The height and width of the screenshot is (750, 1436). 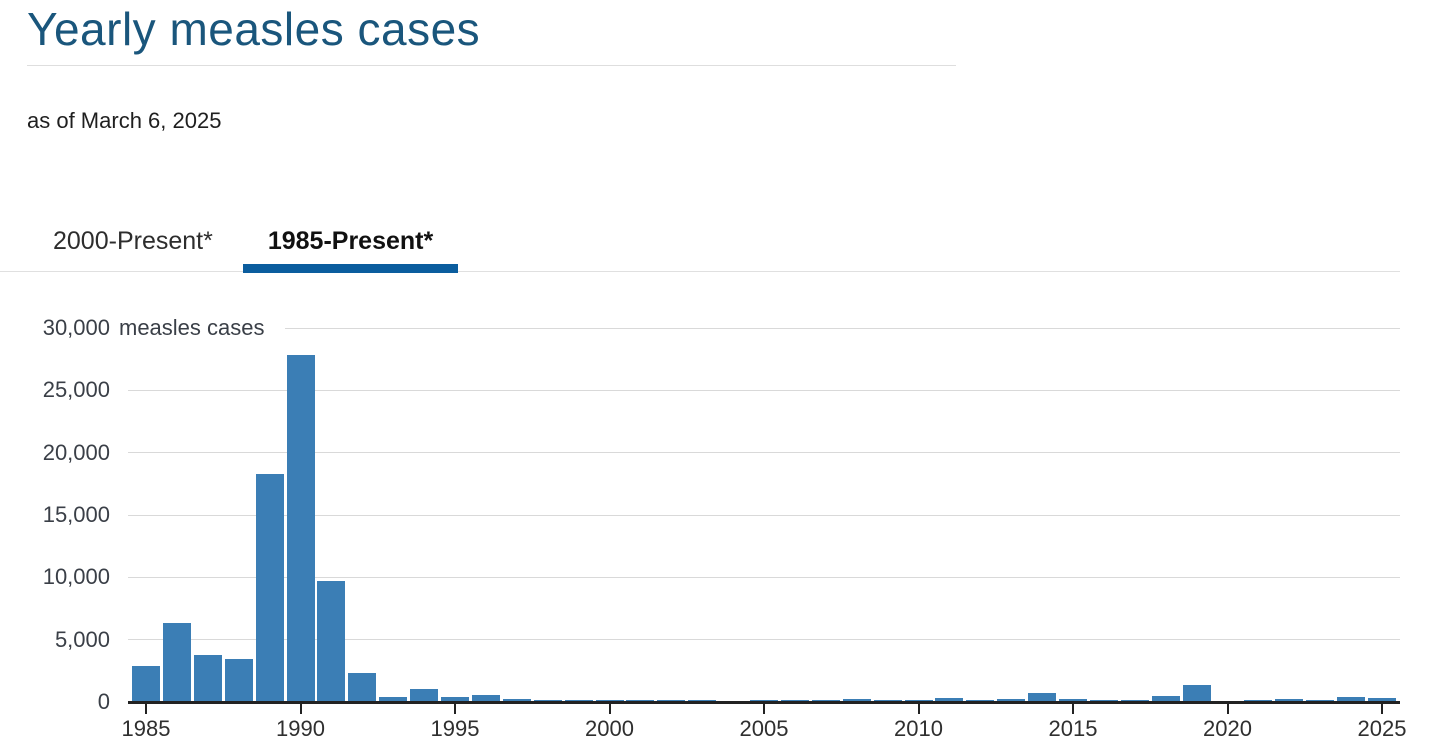 What do you see at coordinates (455, 699) in the screenshot?
I see `bar-1995` at bounding box center [455, 699].